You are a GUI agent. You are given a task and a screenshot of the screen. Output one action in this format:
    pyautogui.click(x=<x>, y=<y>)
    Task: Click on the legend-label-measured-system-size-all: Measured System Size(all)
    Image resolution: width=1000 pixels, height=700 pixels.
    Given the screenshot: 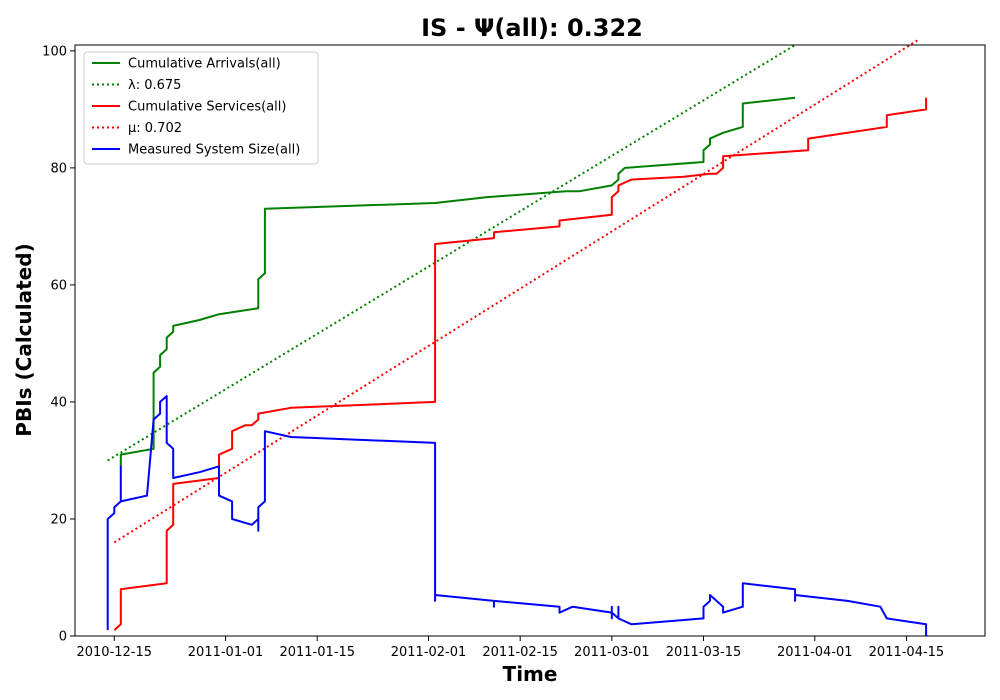 What is the action you would take?
    pyautogui.click(x=214, y=150)
    